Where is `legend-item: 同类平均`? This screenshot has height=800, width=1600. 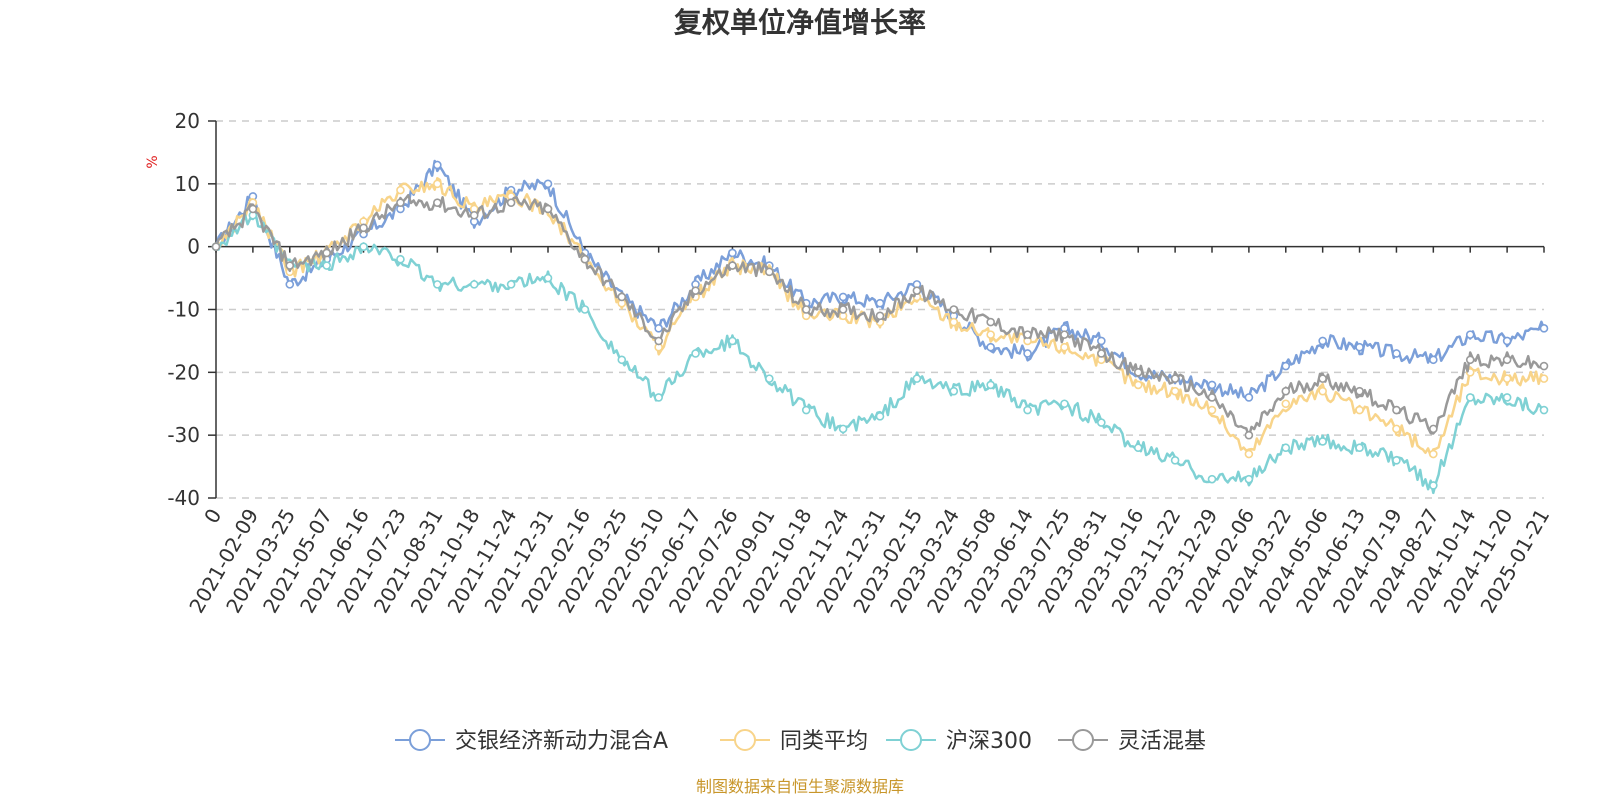
legend-item: 同类平均 is located at coordinates (794, 741).